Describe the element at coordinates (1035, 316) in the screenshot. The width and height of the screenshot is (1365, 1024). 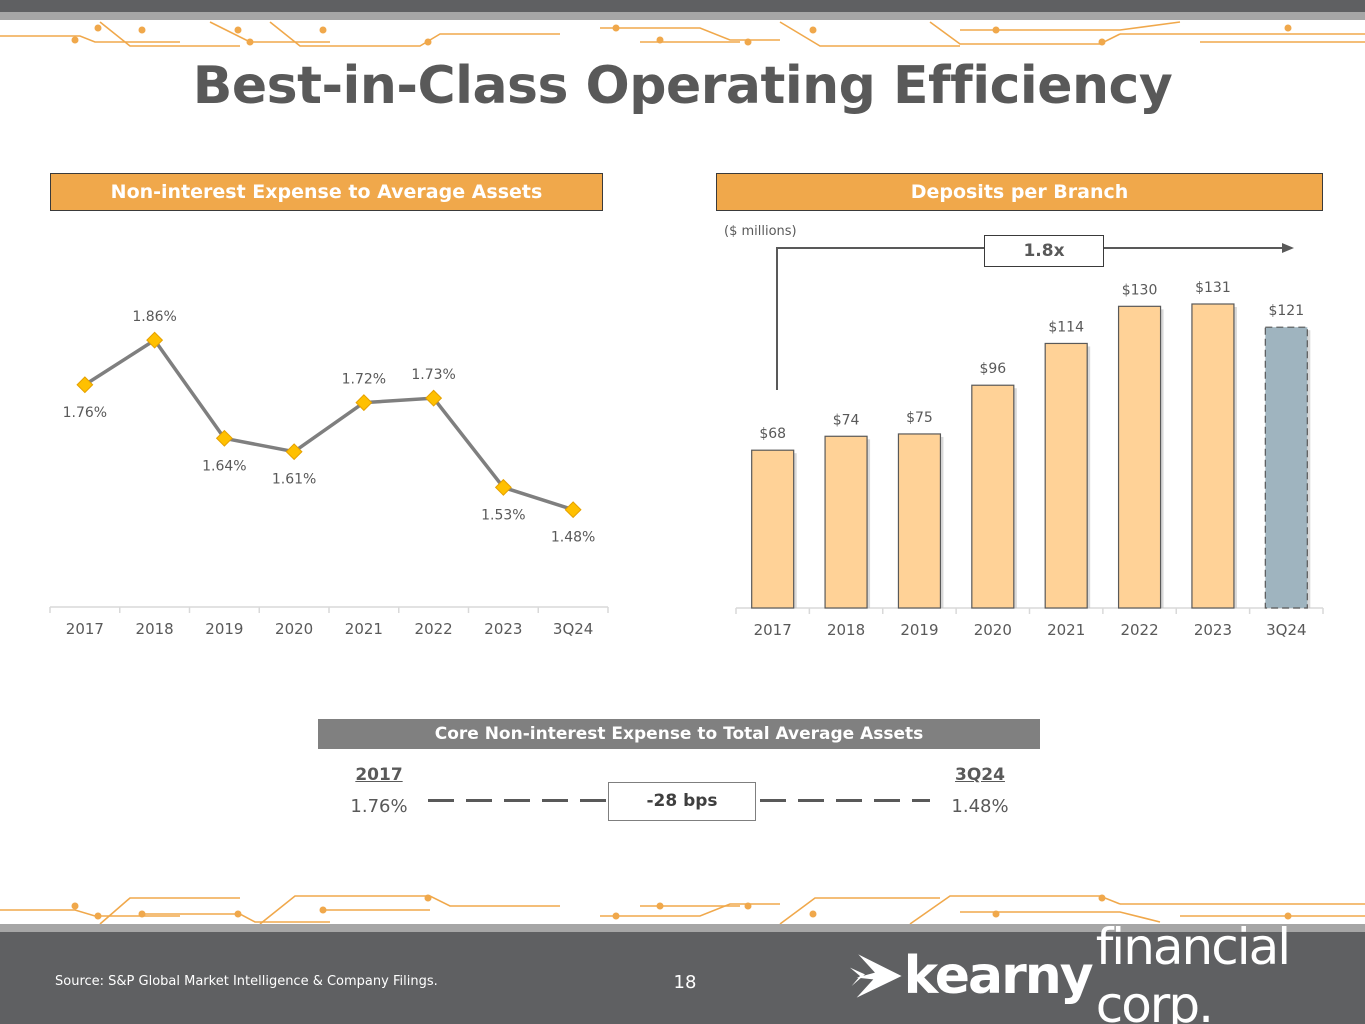
I see `multiple-arrow` at that location.